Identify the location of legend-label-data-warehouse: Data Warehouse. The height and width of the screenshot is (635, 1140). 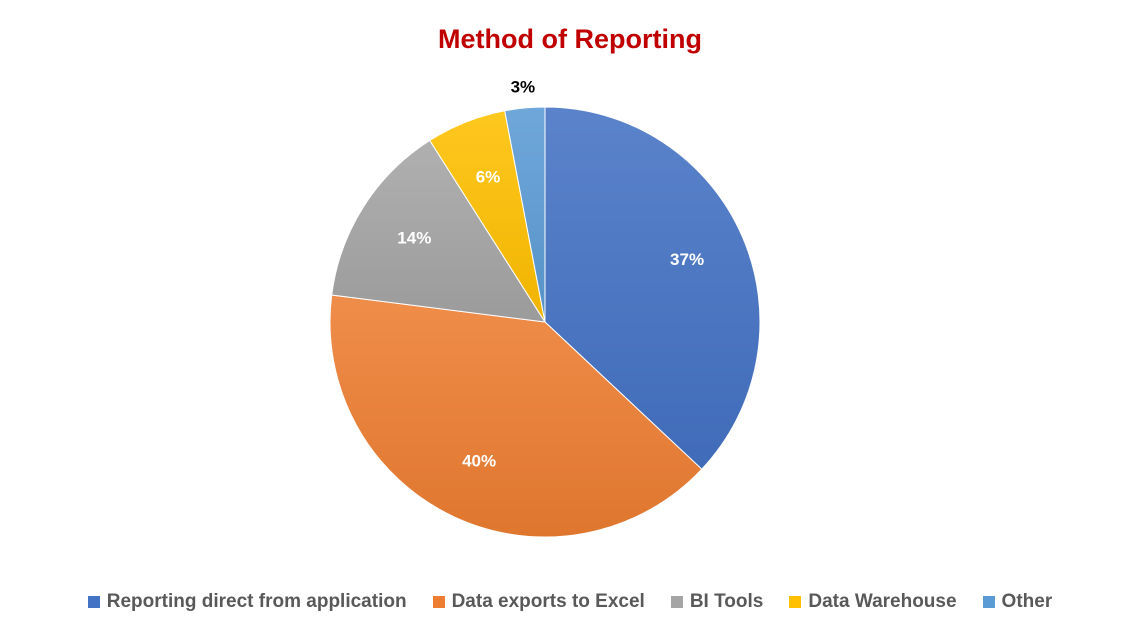
(882, 601).